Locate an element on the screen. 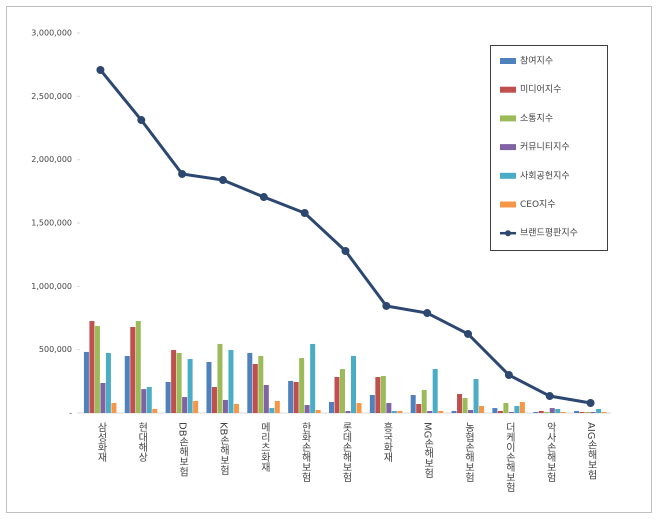  x-tick-label: 악사손해보험 is located at coordinates (550, 452).